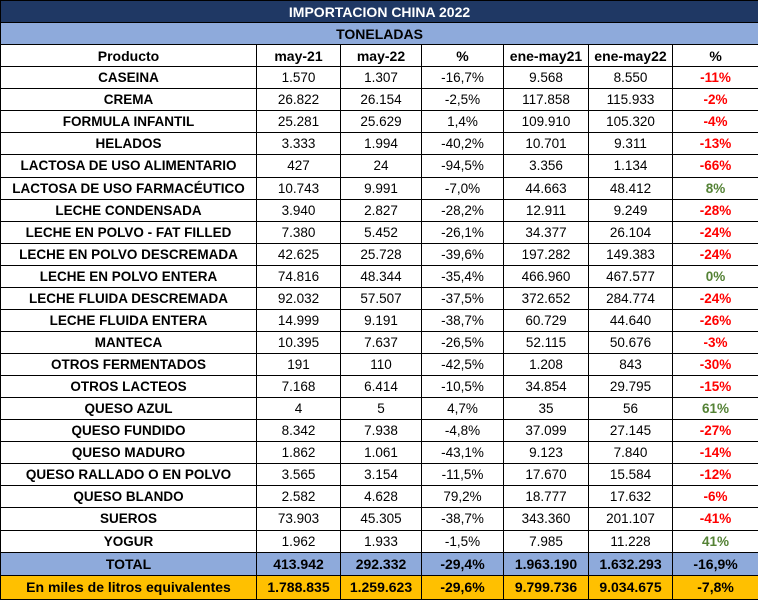 This screenshot has height=600, width=758. What do you see at coordinates (298, 122) in the screenshot?
I see `value-cell: 25.281` at bounding box center [298, 122].